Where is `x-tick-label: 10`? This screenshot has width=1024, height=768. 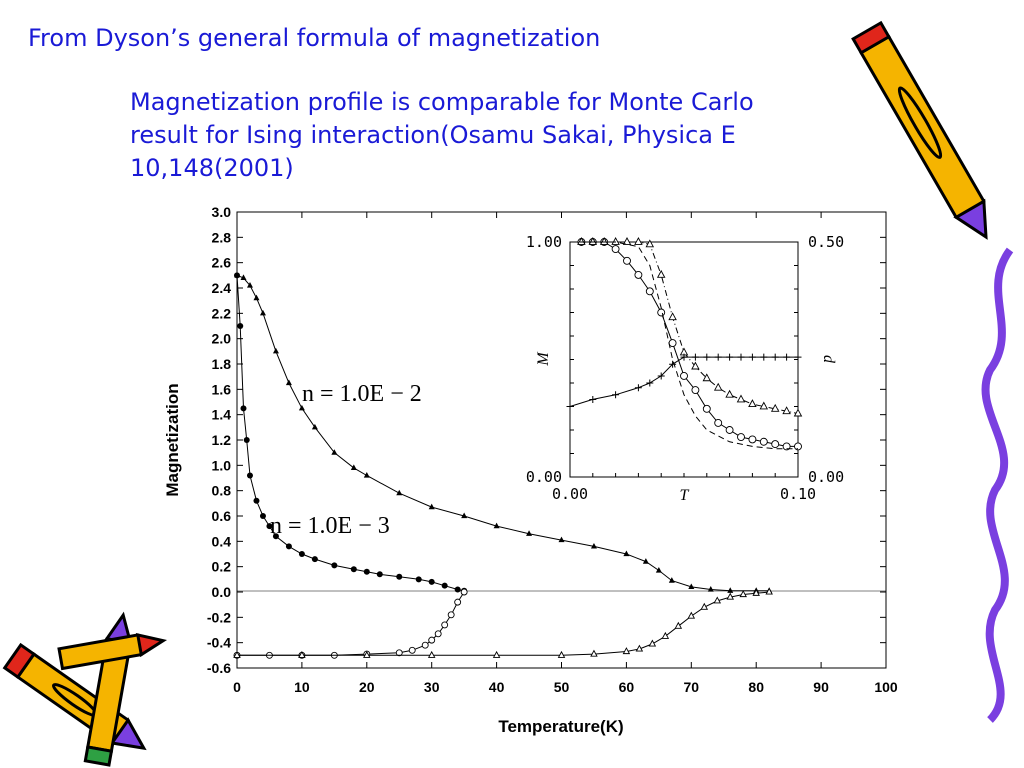 x-tick-label: 10 is located at coordinates (302, 687).